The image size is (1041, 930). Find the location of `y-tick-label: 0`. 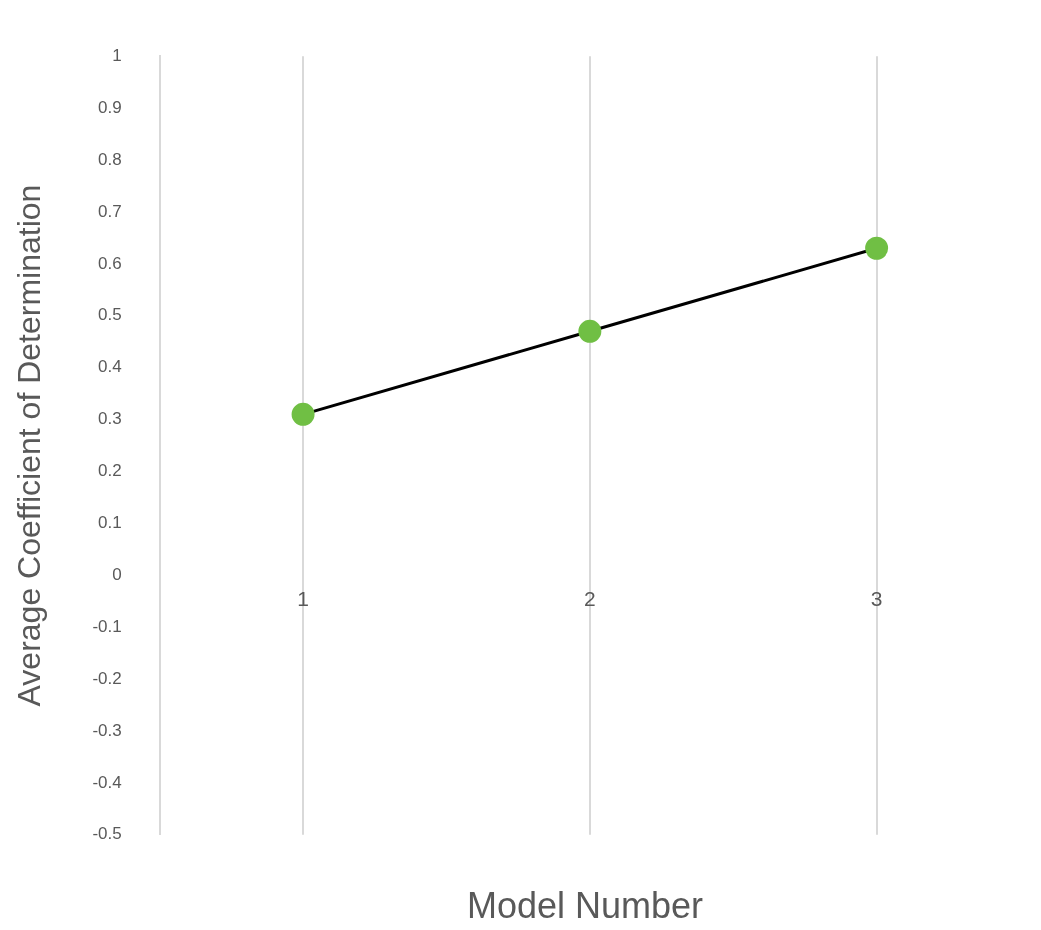

y-tick-label: 0 is located at coordinates (117, 574).